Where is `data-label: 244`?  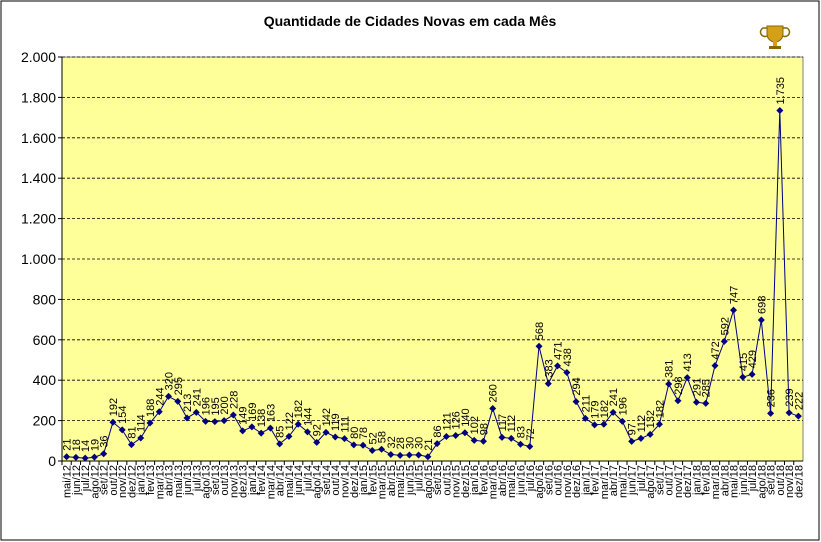 data-label: 244 is located at coordinates (160, 396).